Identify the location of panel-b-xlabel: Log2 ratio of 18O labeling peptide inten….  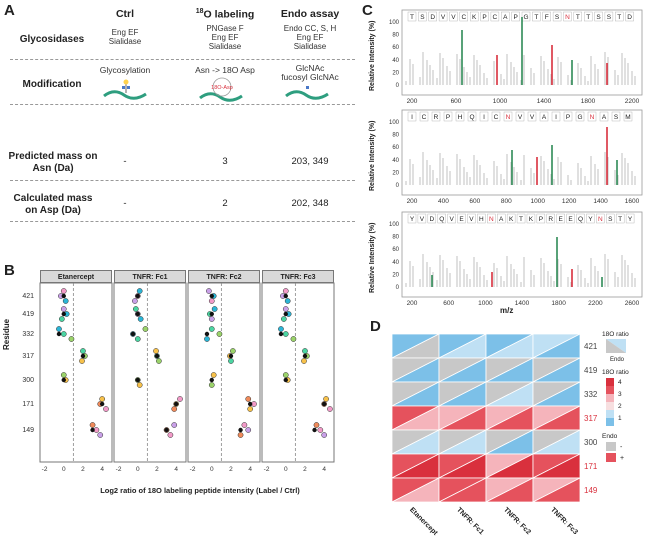
(200, 490).